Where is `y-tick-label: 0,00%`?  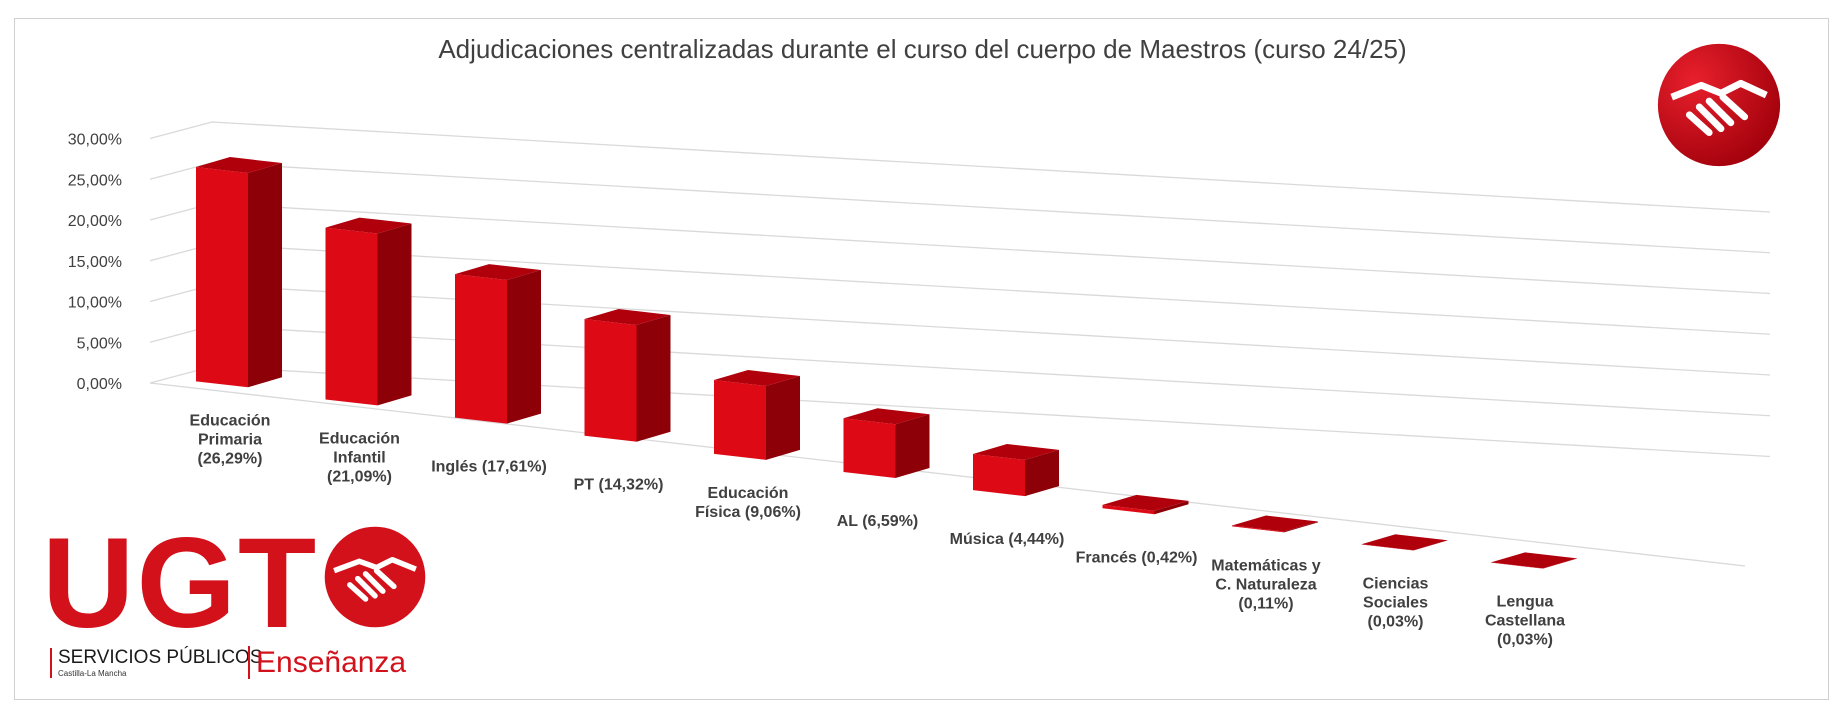
y-tick-label: 0,00% is located at coordinates (99, 384).